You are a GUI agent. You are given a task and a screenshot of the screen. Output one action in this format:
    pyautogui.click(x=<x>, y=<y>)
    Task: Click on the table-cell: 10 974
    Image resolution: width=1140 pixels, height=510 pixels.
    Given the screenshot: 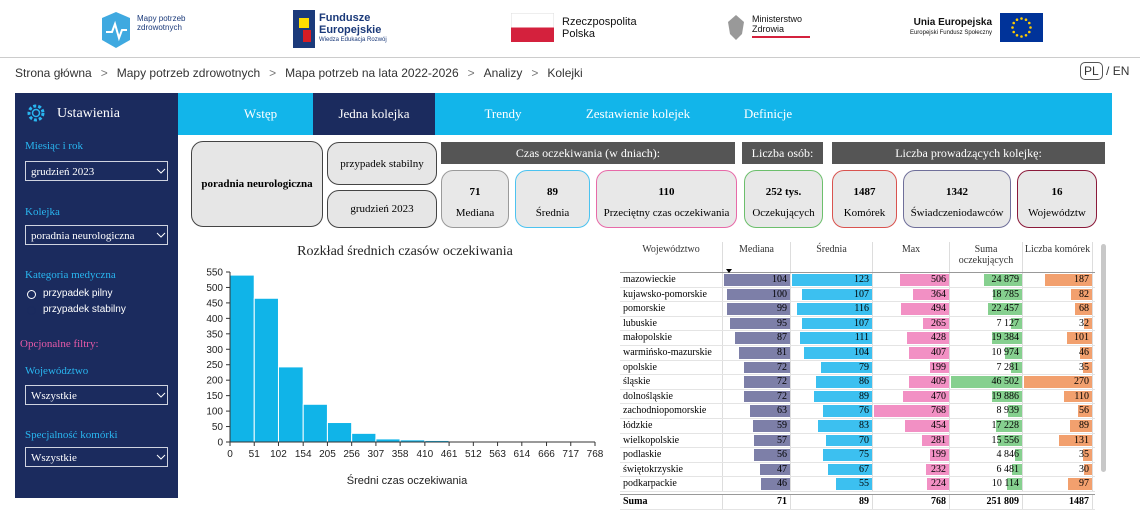 What is the action you would take?
    pyautogui.click(x=986, y=353)
    